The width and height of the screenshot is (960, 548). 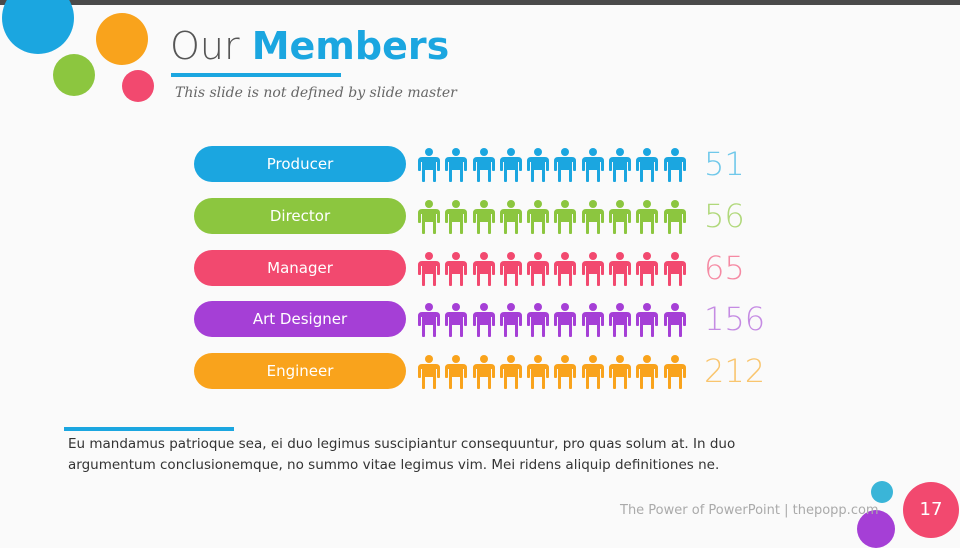 I want to click on member-label-pill: Director, so click(x=300, y=216).